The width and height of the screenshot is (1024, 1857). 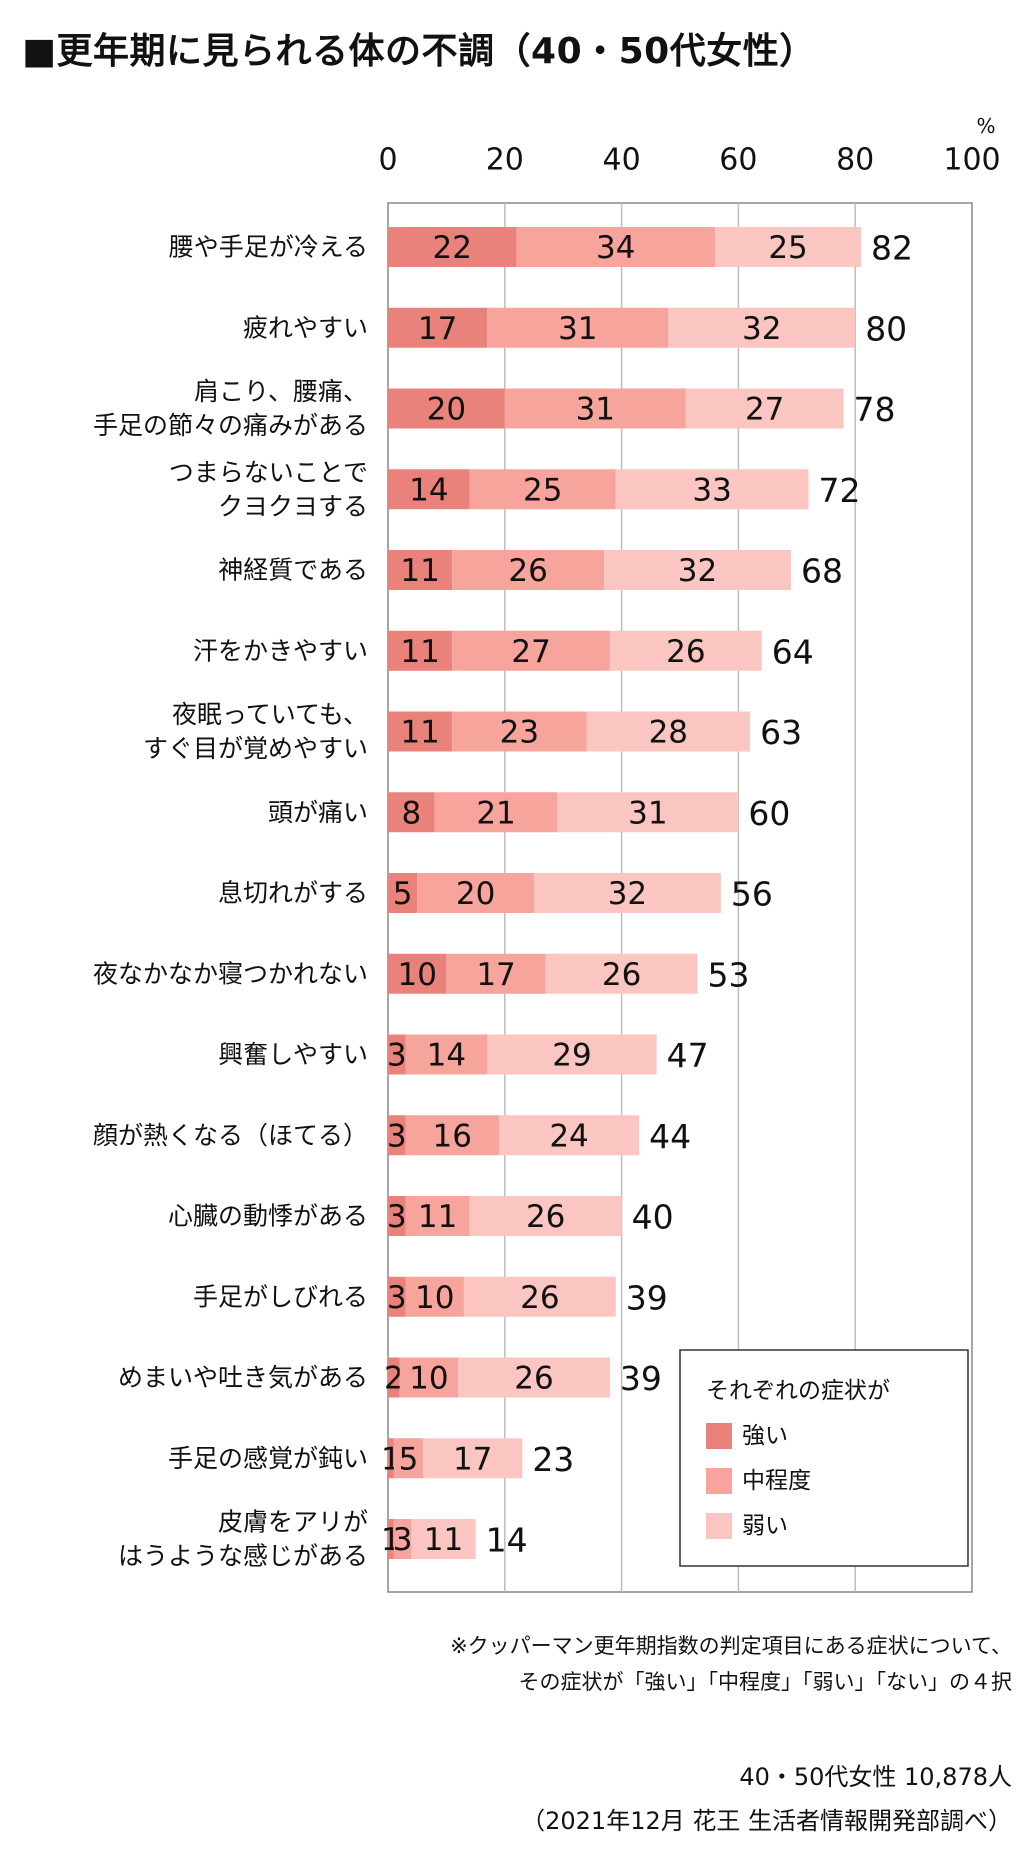 What do you see at coordinates (622, 160) in the screenshot?
I see `x-tick-label: 40` at bounding box center [622, 160].